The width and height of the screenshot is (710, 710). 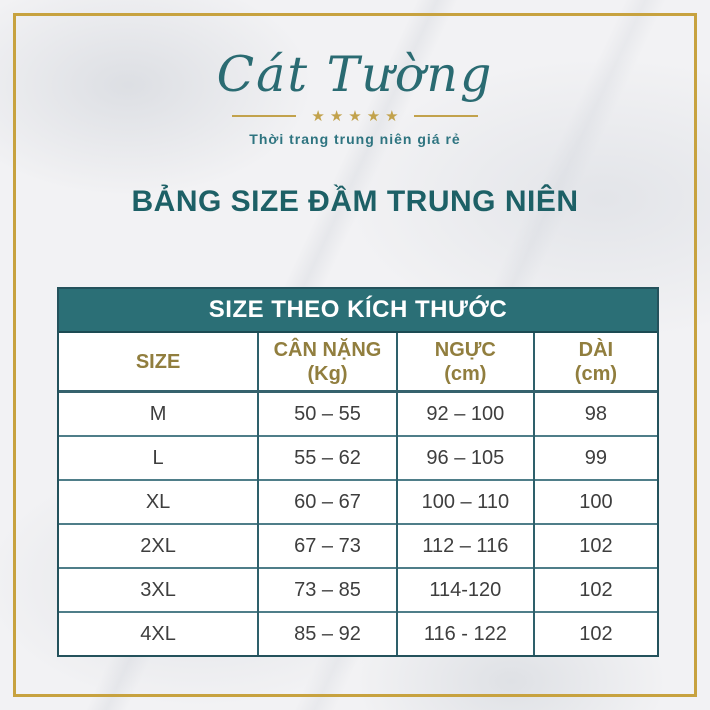 I want to click on table-cell: 73 – 85, so click(x=327, y=589).